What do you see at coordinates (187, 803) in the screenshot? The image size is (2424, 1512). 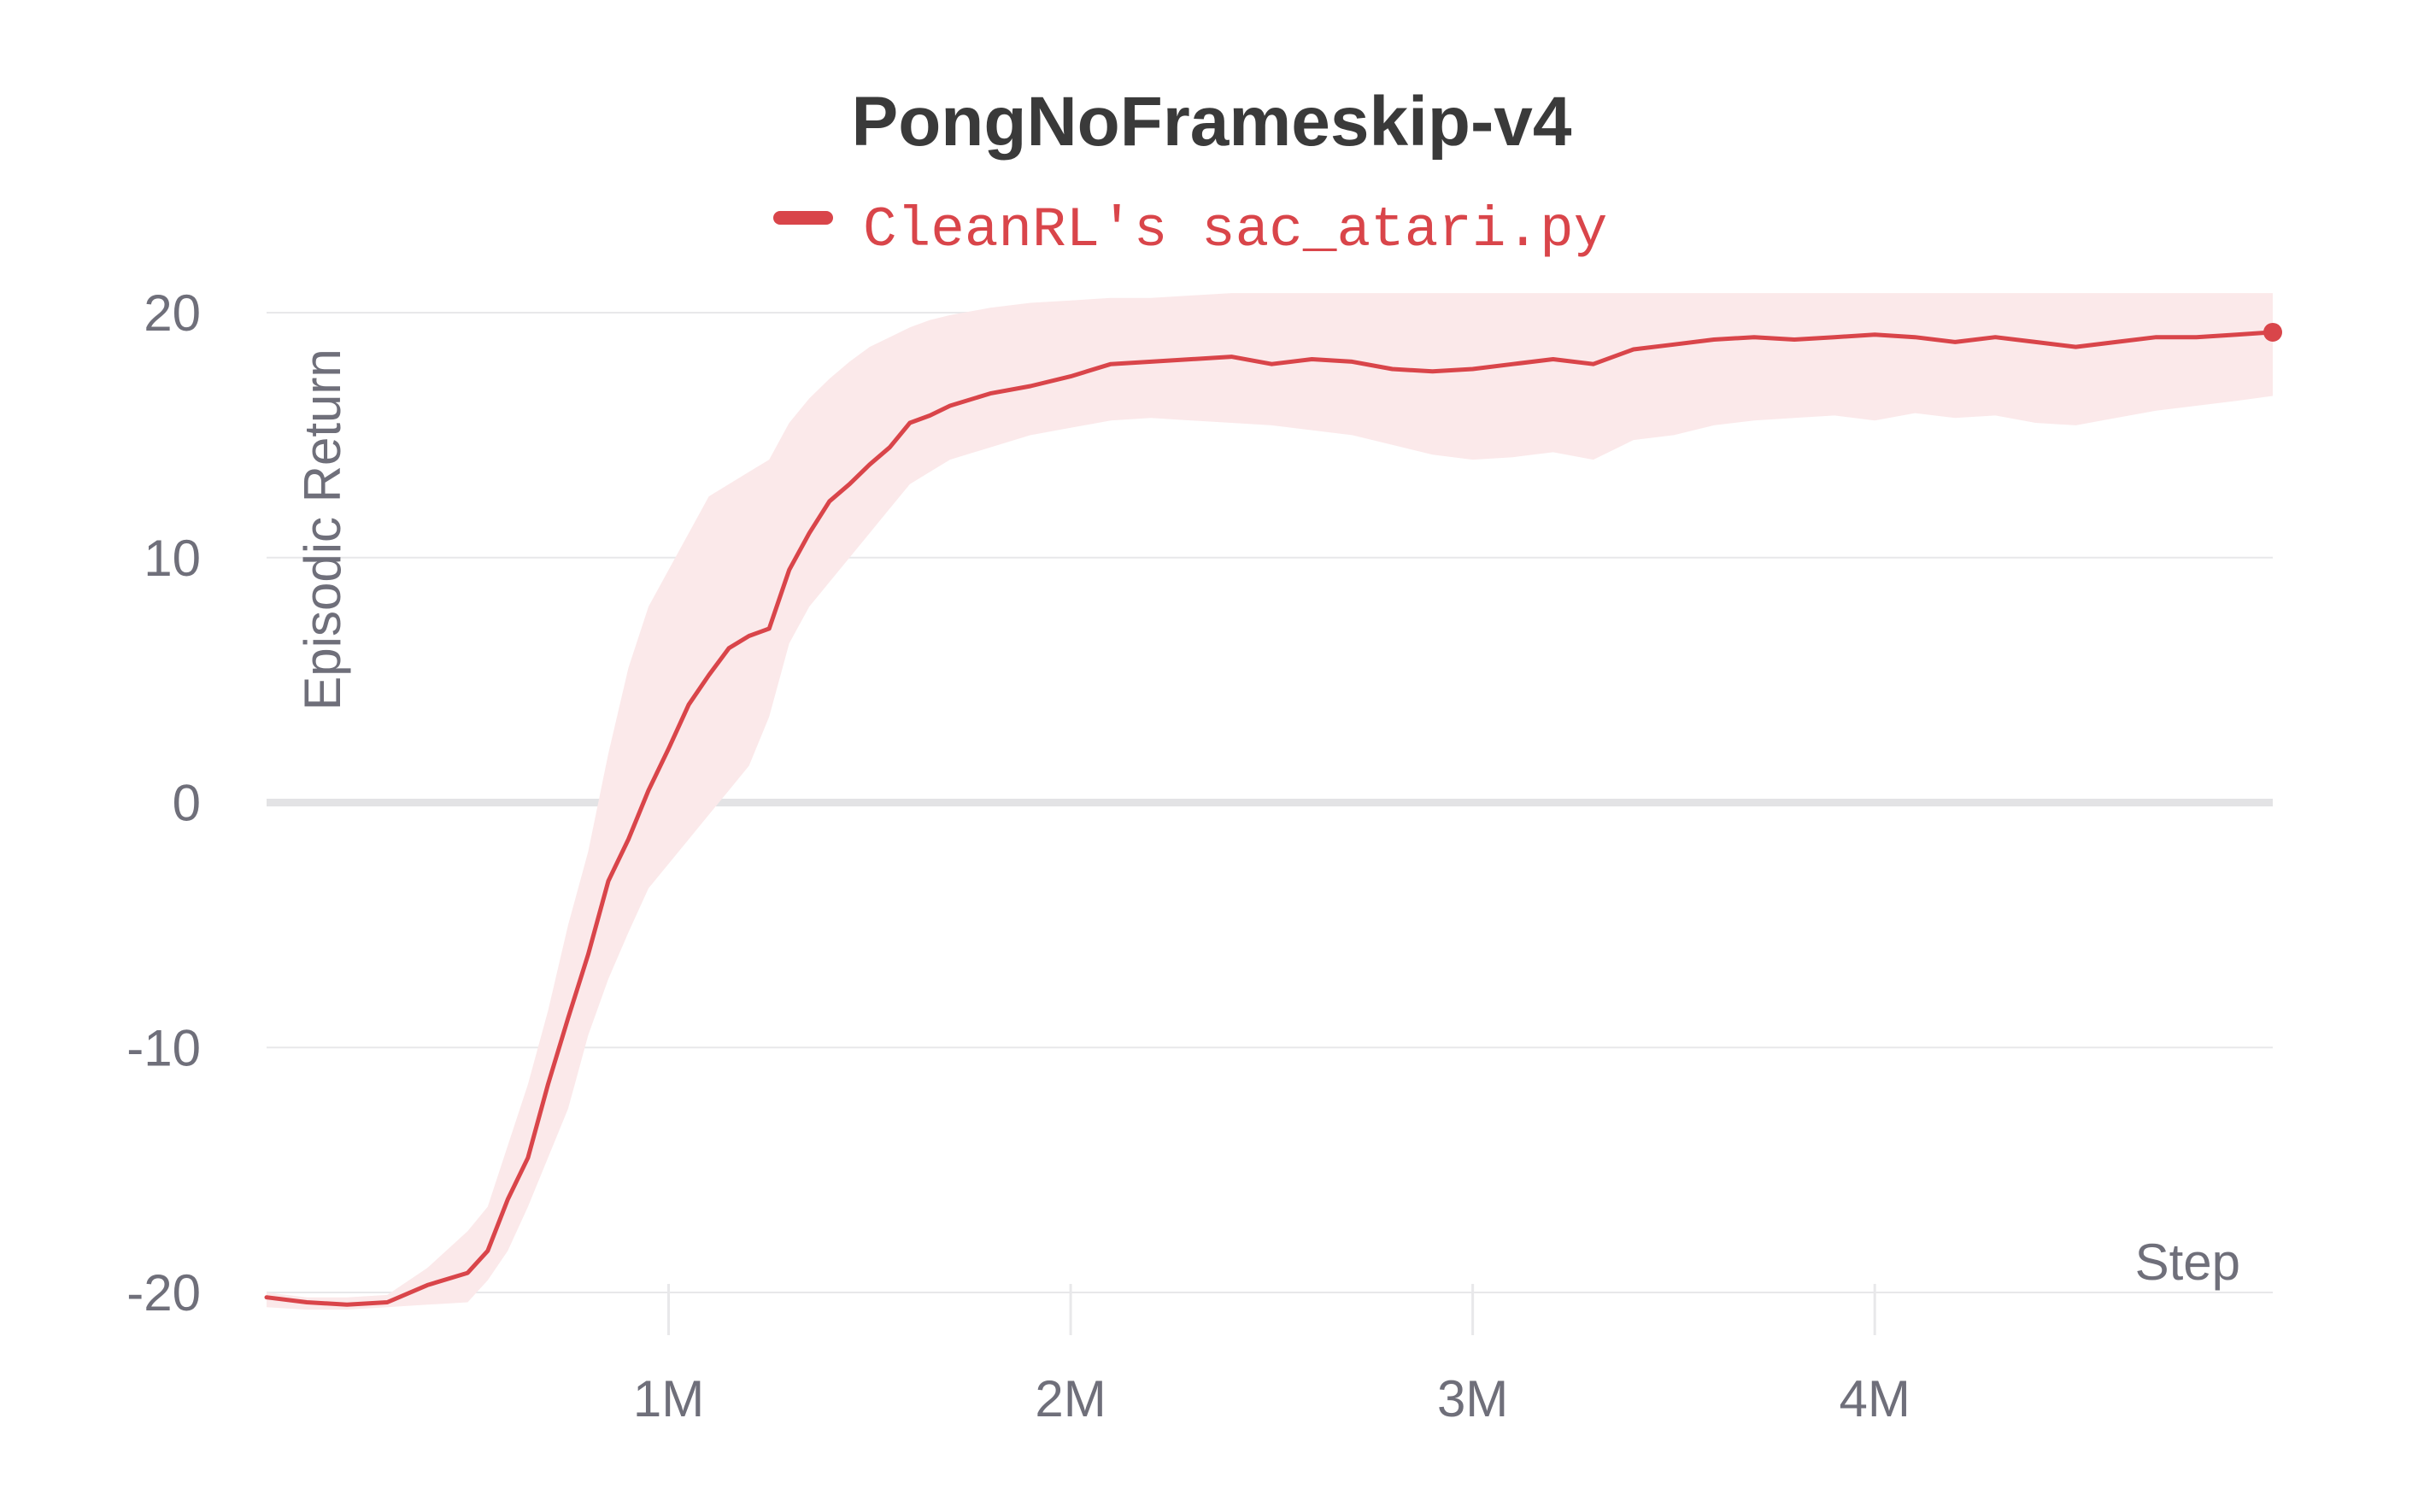 I see `y-tick-label: 0` at bounding box center [187, 803].